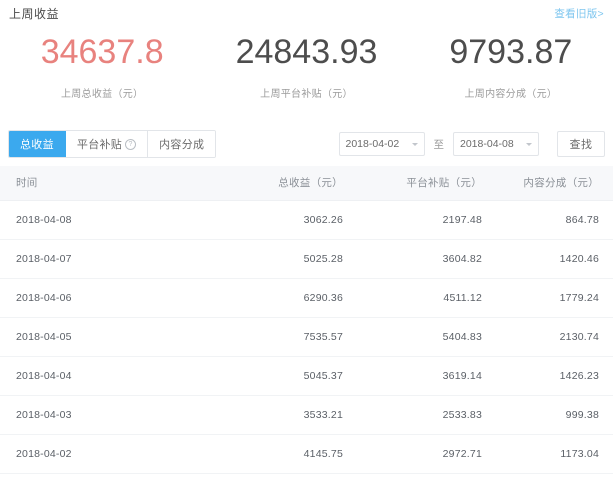 The height and width of the screenshot is (494, 613). What do you see at coordinates (372, 144) in the screenshot?
I see `start-date-value: 2018-04-02` at bounding box center [372, 144].